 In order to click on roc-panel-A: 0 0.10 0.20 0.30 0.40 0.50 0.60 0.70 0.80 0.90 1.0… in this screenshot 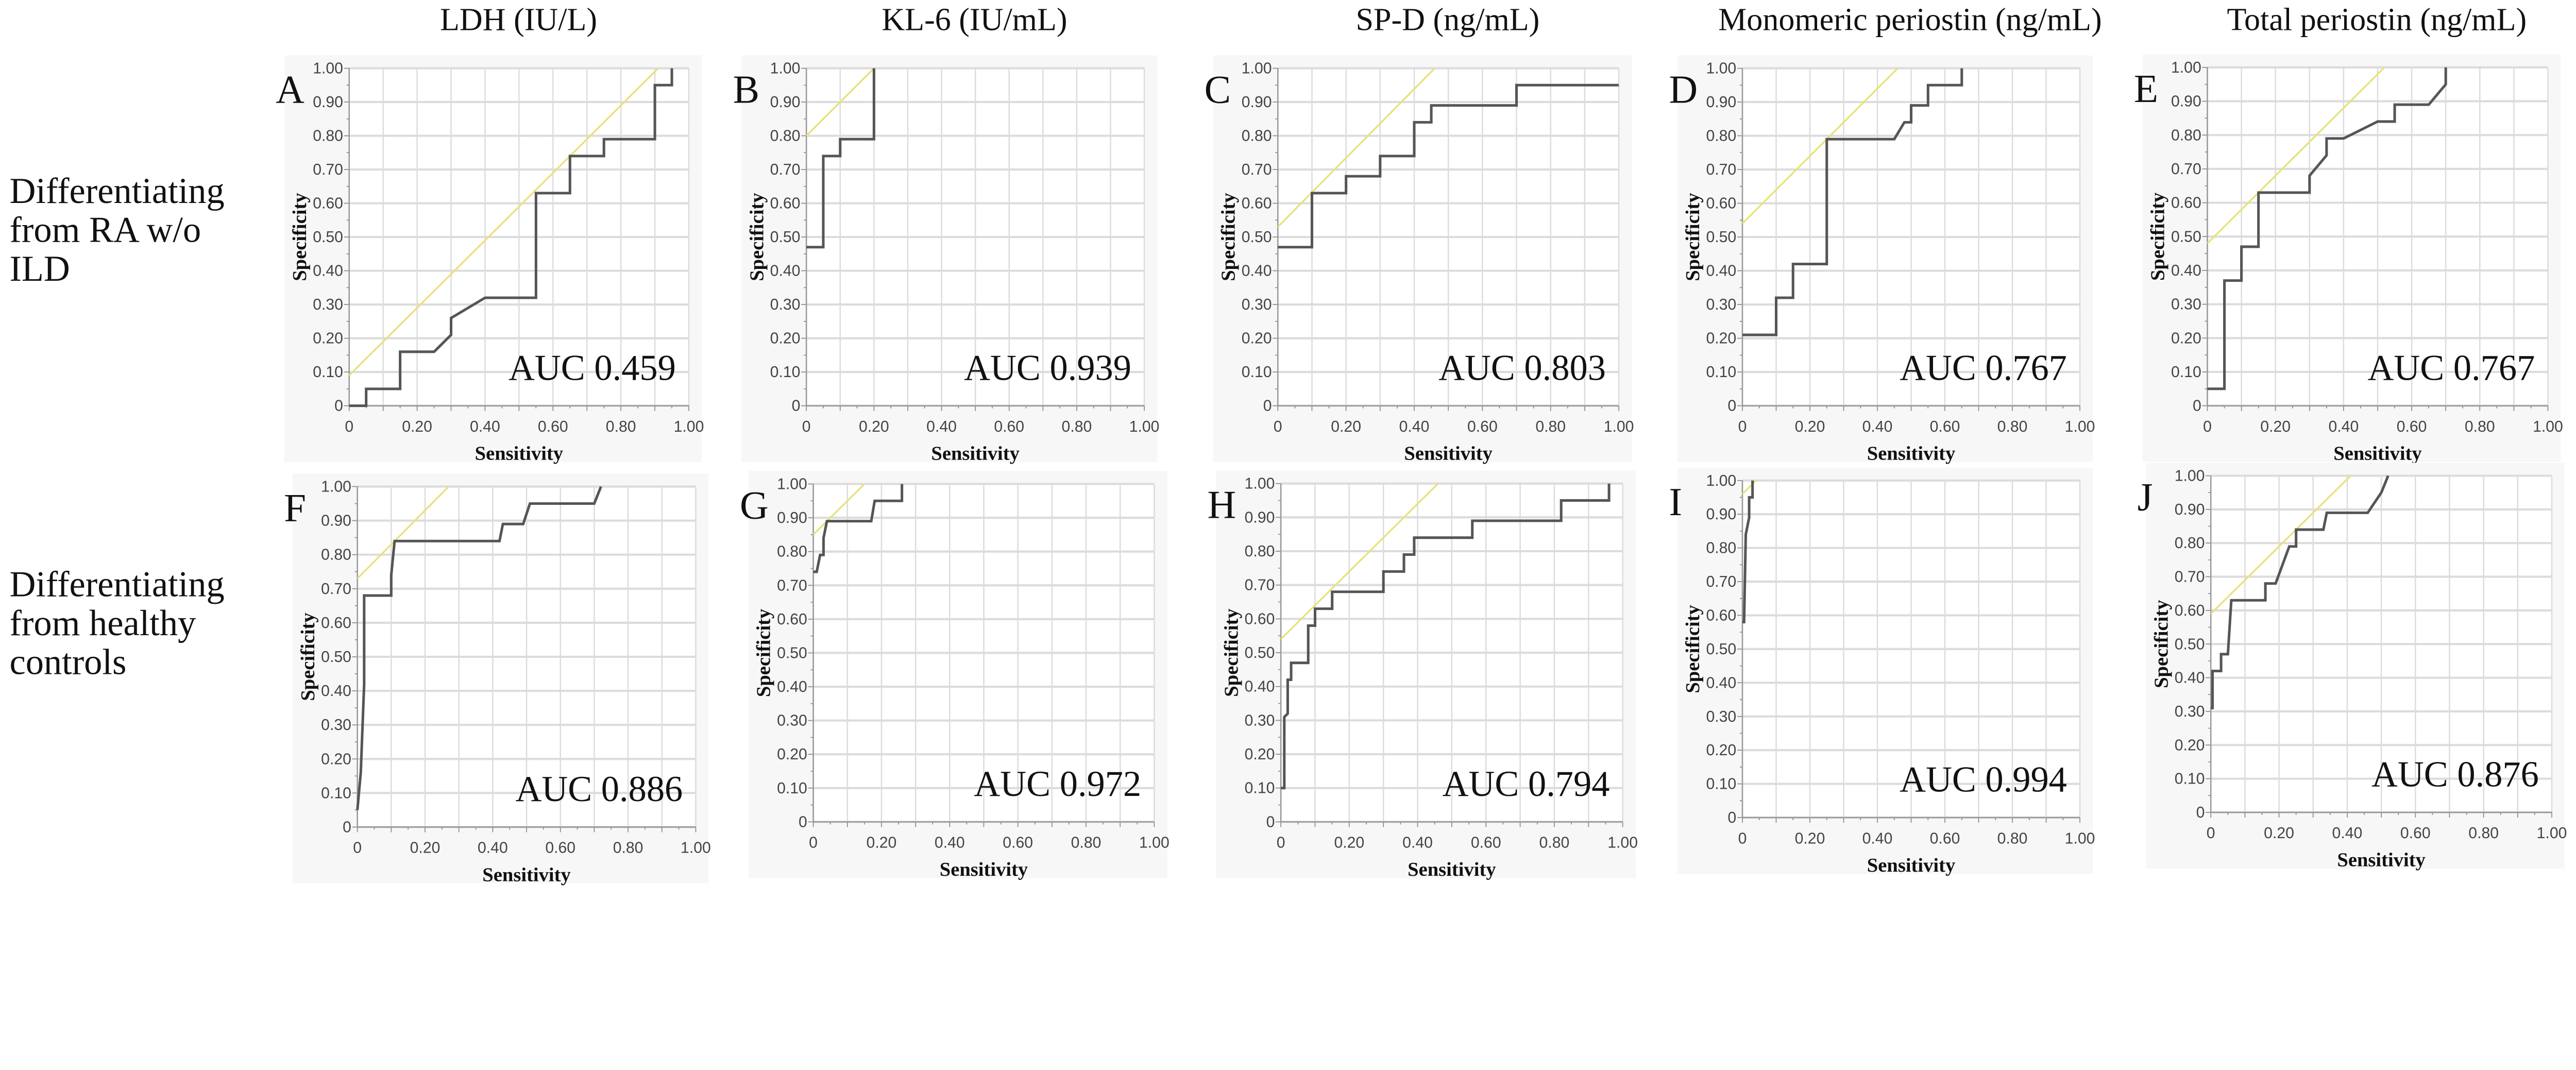, I will do `click(490, 259)`.